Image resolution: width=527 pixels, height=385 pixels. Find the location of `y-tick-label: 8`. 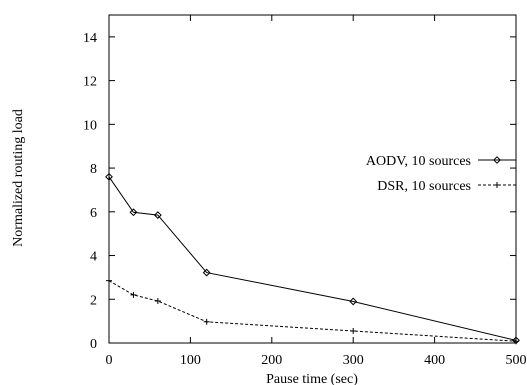

y-tick-label: 8 is located at coordinates (93, 169).